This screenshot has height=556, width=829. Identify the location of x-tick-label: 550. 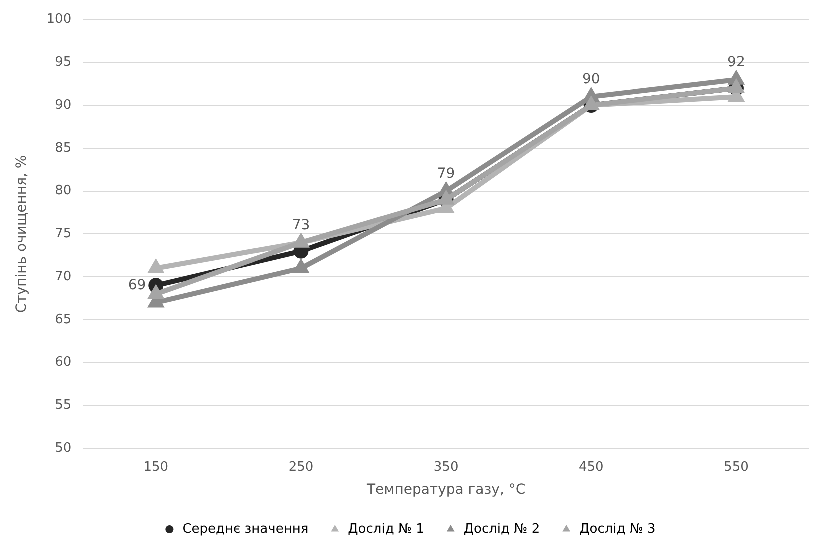
(736, 467).